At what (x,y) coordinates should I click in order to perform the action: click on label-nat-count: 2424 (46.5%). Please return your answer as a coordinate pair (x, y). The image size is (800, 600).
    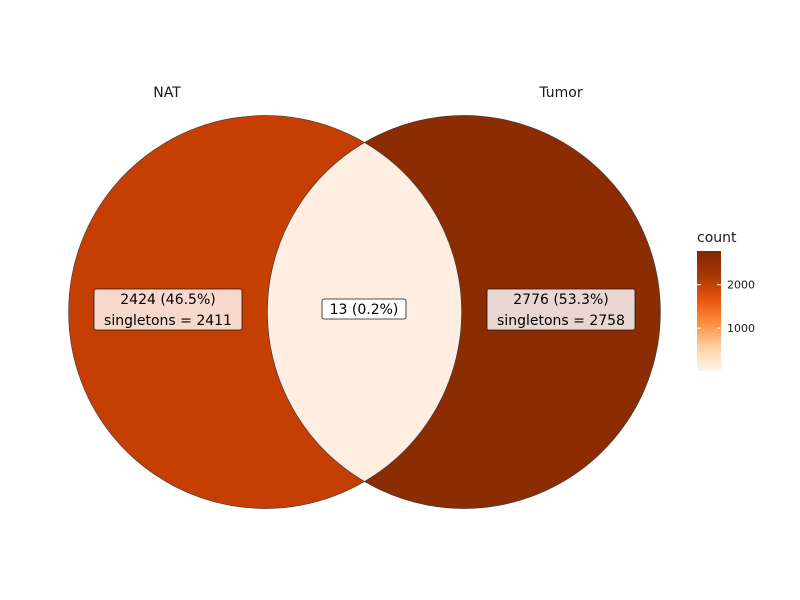
    Looking at the image, I should click on (167, 300).